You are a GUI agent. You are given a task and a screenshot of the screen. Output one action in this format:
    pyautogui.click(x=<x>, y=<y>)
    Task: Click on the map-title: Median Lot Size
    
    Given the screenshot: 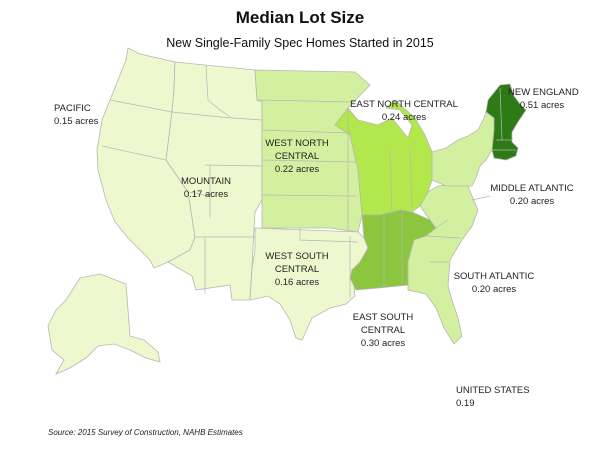 What is the action you would take?
    pyautogui.click(x=300, y=17)
    